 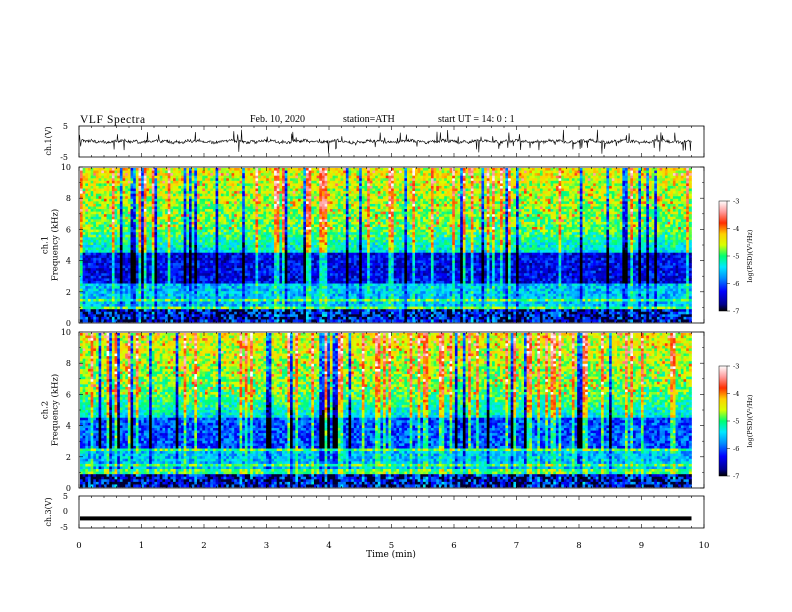 I want to click on time-tick-label: 1, so click(x=141, y=546).